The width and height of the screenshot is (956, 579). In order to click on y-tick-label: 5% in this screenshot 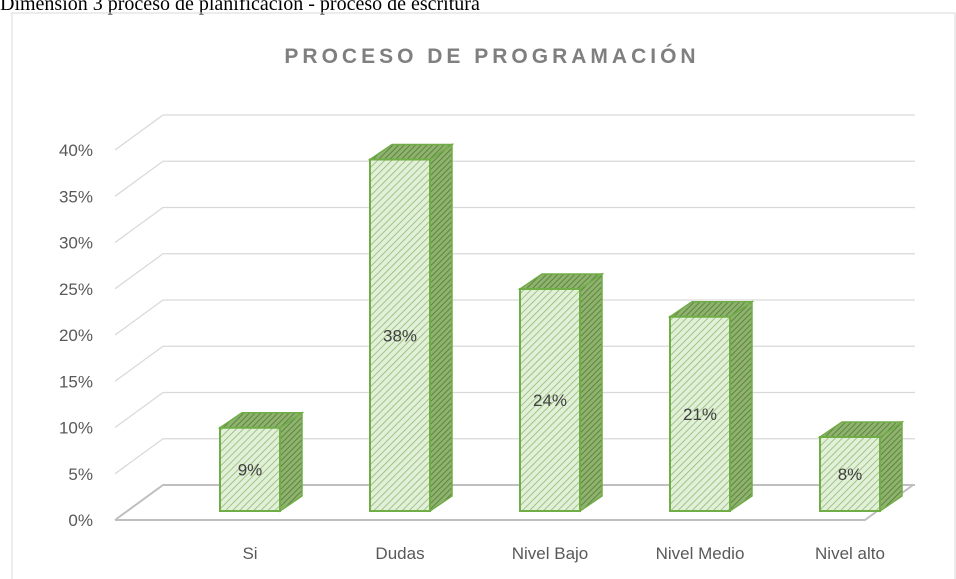, I will do `click(80, 474)`.